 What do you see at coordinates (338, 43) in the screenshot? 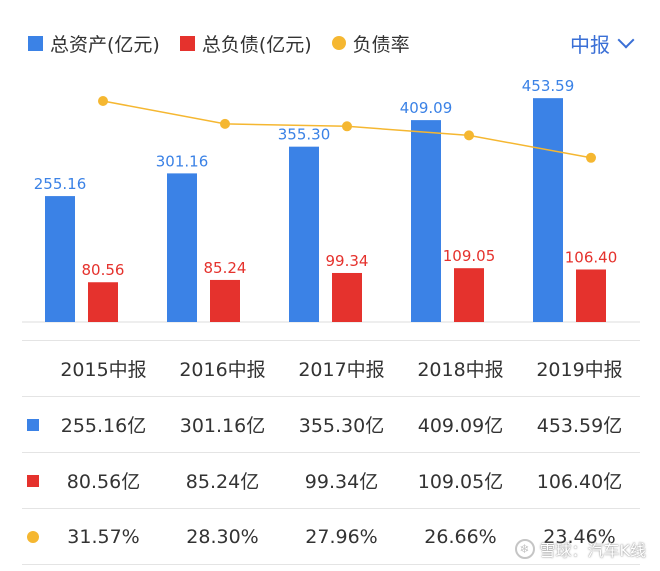
I see `legend-dot-ratio` at bounding box center [338, 43].